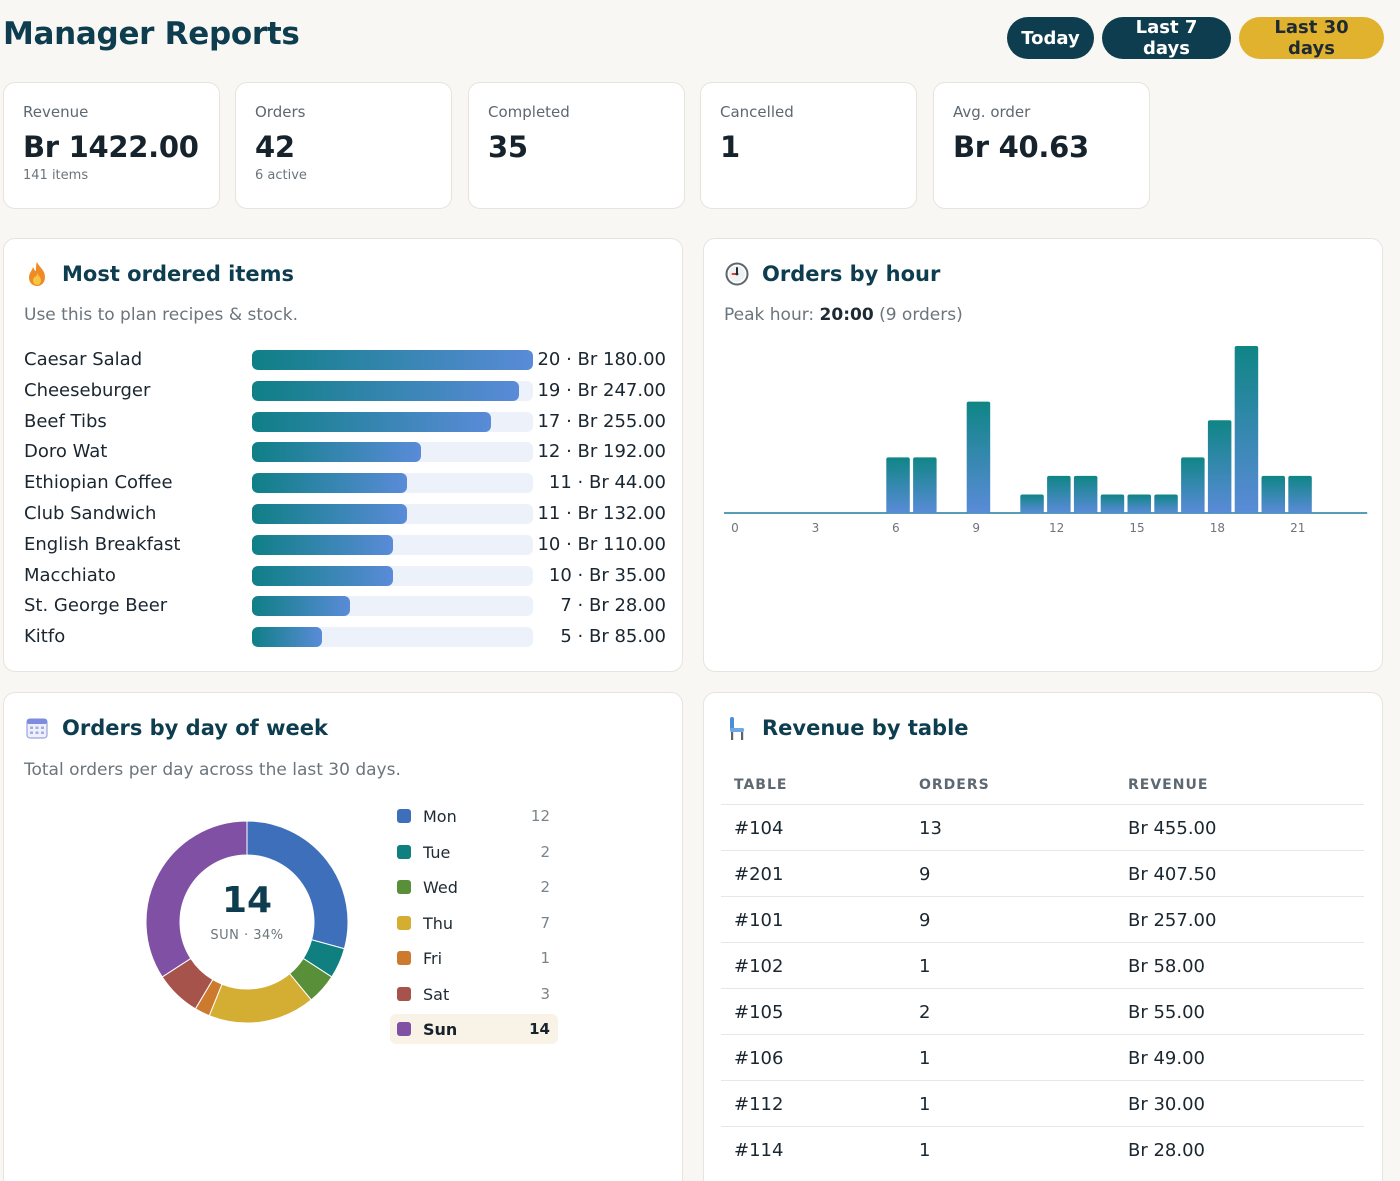 The image size is (1400, 1181). What do you see at coordinates (1046, 440) in the screenshot?
I see `orders-by-hour-chart: 0 3 6 9 12 15 18 21` at bounding box center [1046, 440].